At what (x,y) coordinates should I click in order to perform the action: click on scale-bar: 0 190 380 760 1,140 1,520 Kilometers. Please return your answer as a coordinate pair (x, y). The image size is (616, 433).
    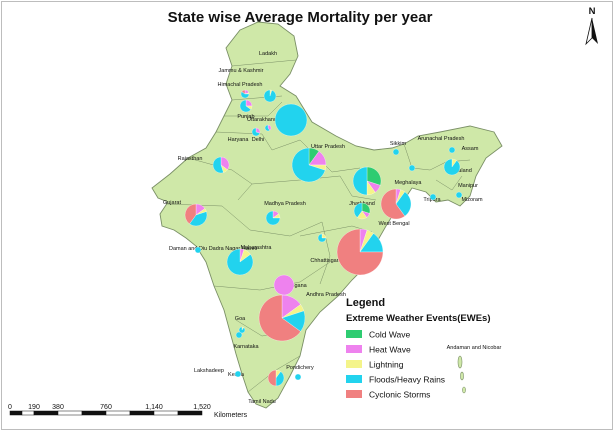
    Looking at the image, I should click on (128, 411).